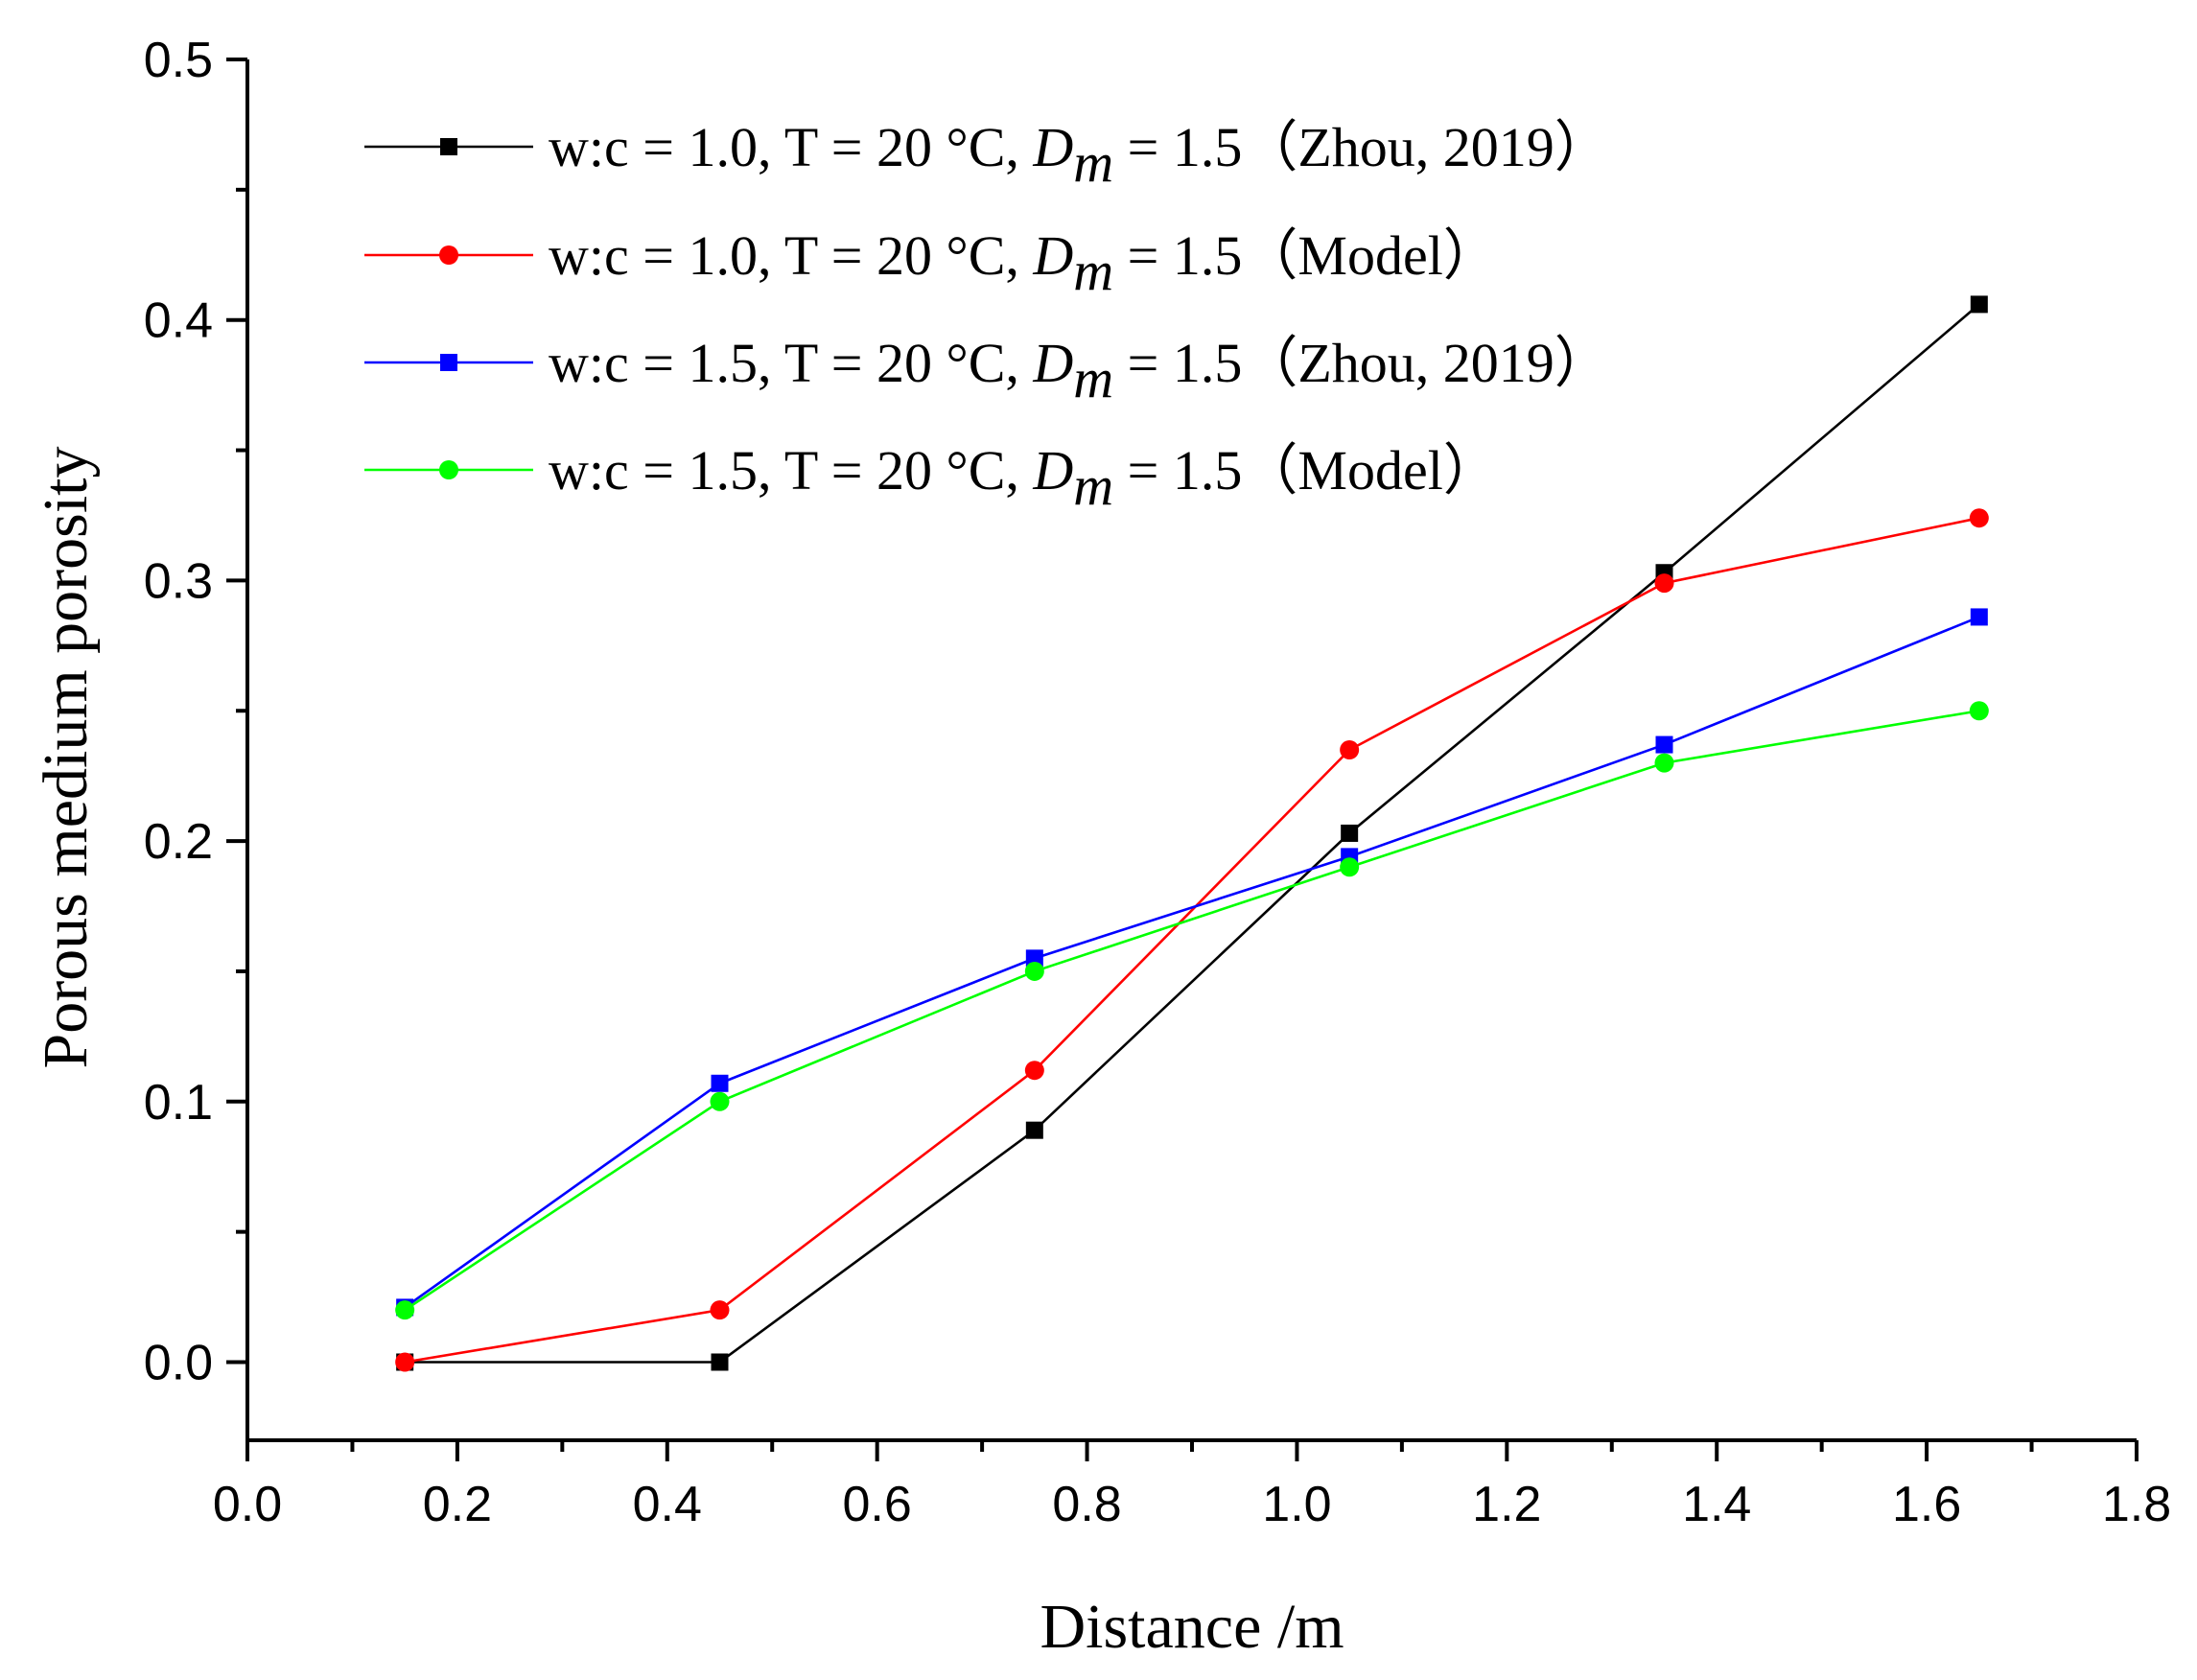  What do you see at coordinates (1024, 478) in the screenshot?
I see `legend-label: w:c = 1.5, T = 20 °C, Dm = 1.5（Model）` at bounding box center [1024, 478].